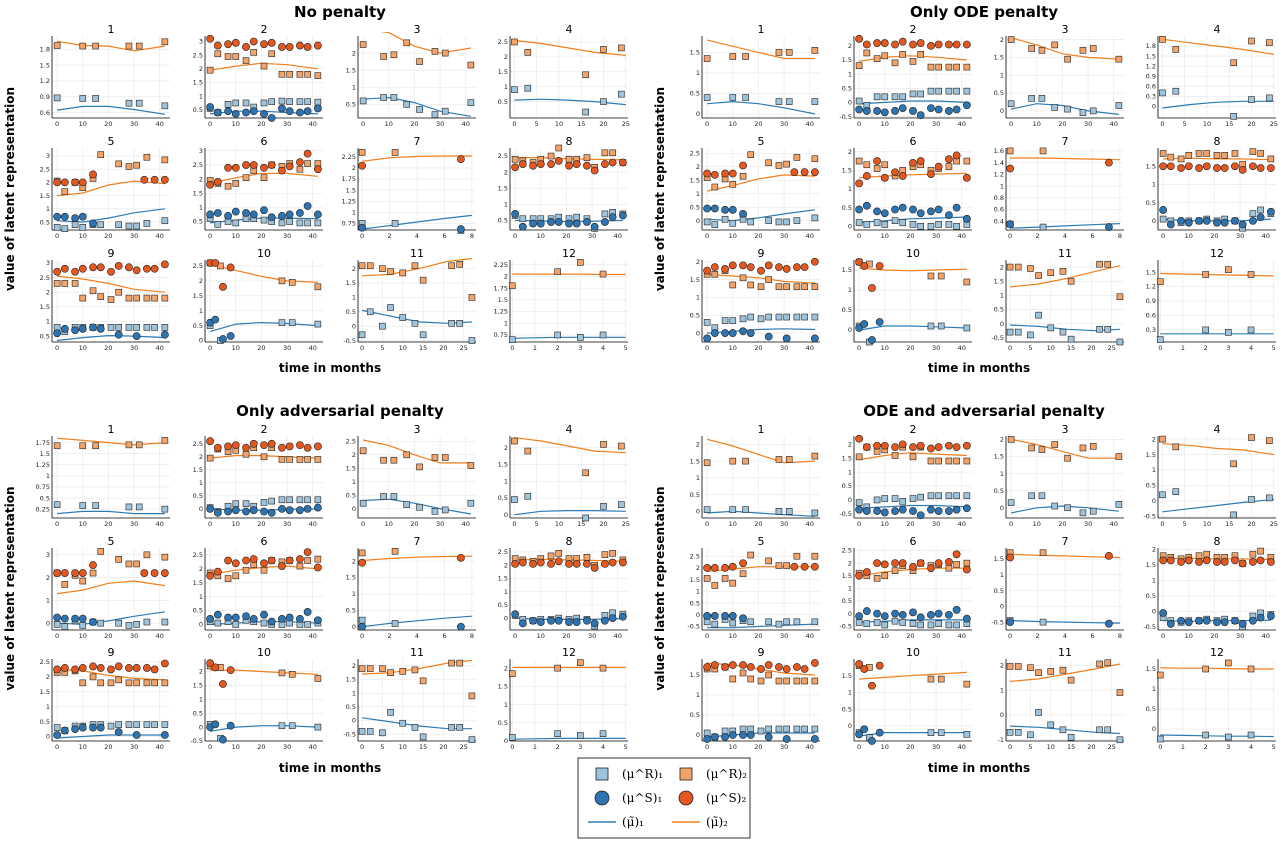  What do you see at coordinates (558, 348) in the screenshot?
I see `x-tick-label: 2` at bounding box center [558, 348].